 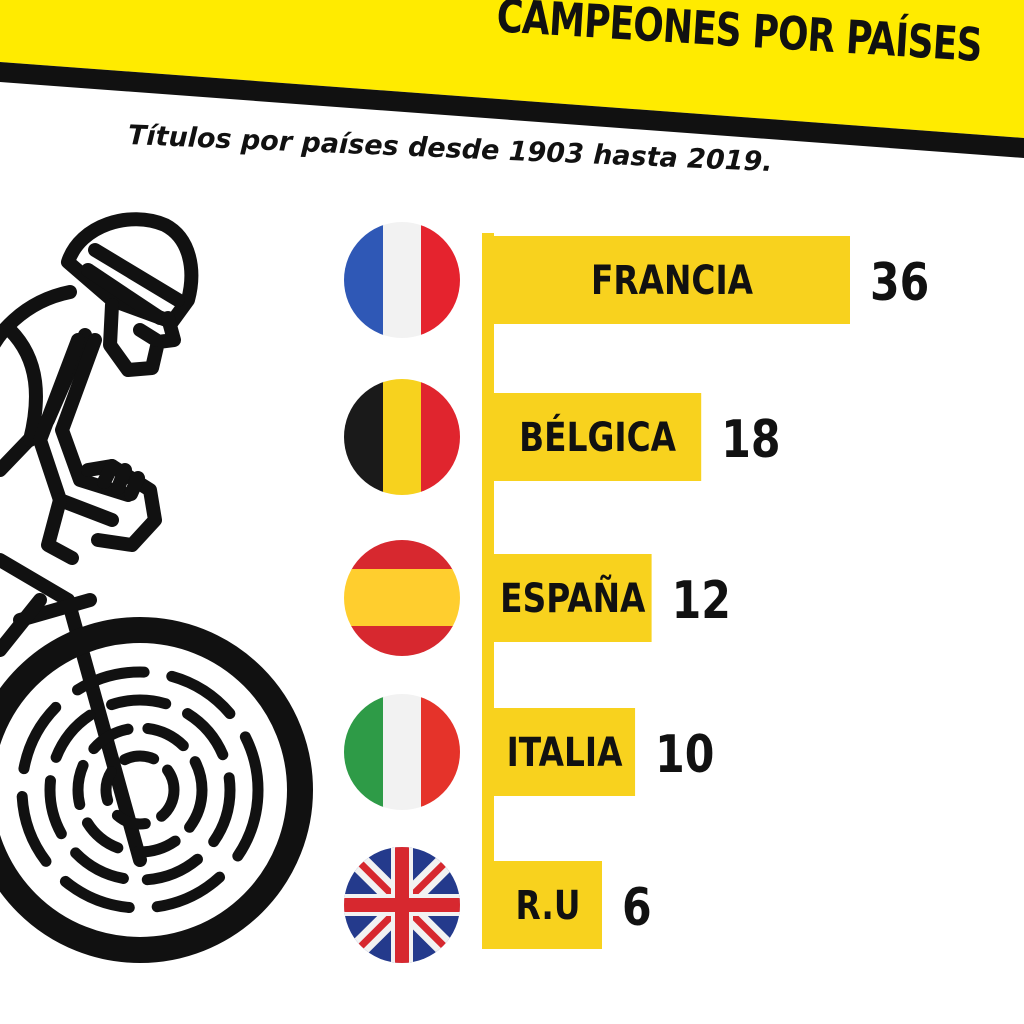 I want to click on value-label: 10, so click(x=684, y=755).